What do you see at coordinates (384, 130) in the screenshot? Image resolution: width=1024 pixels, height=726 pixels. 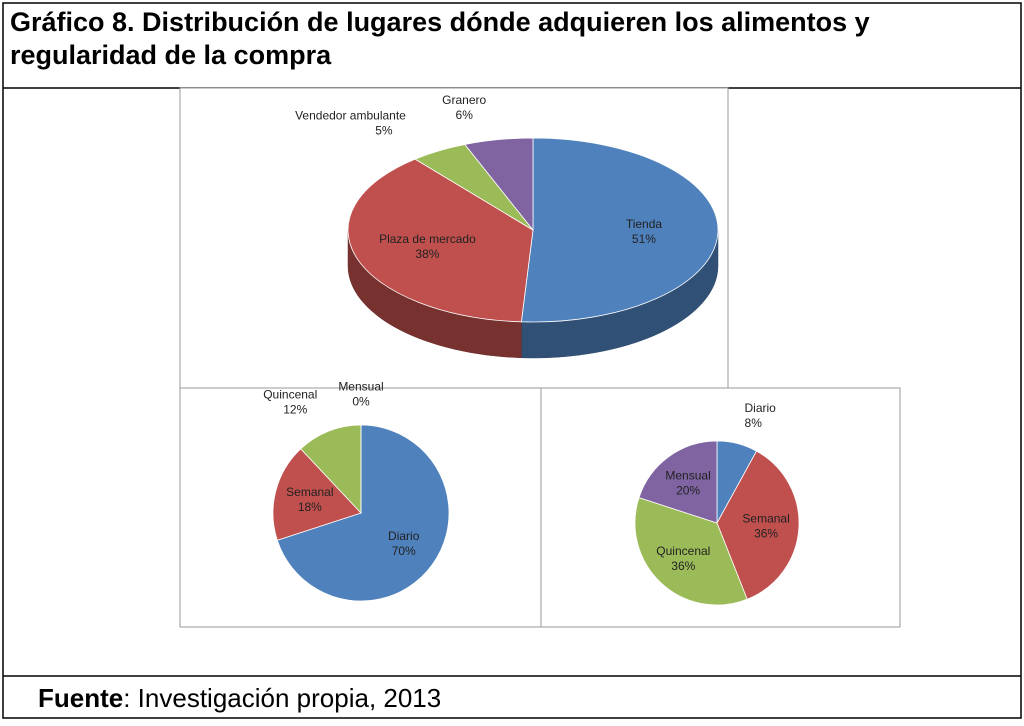 I see `slice-value-label: 5%` at bounding box center [384, 130].